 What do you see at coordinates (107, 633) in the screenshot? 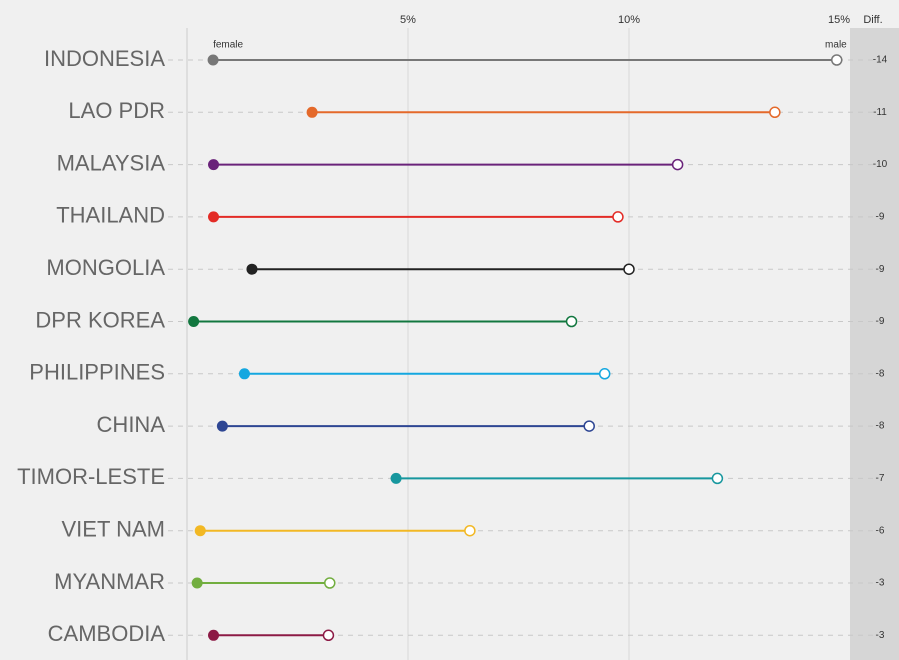
I see `category-label: CAMBODIA` at bounding box center [107, 633].